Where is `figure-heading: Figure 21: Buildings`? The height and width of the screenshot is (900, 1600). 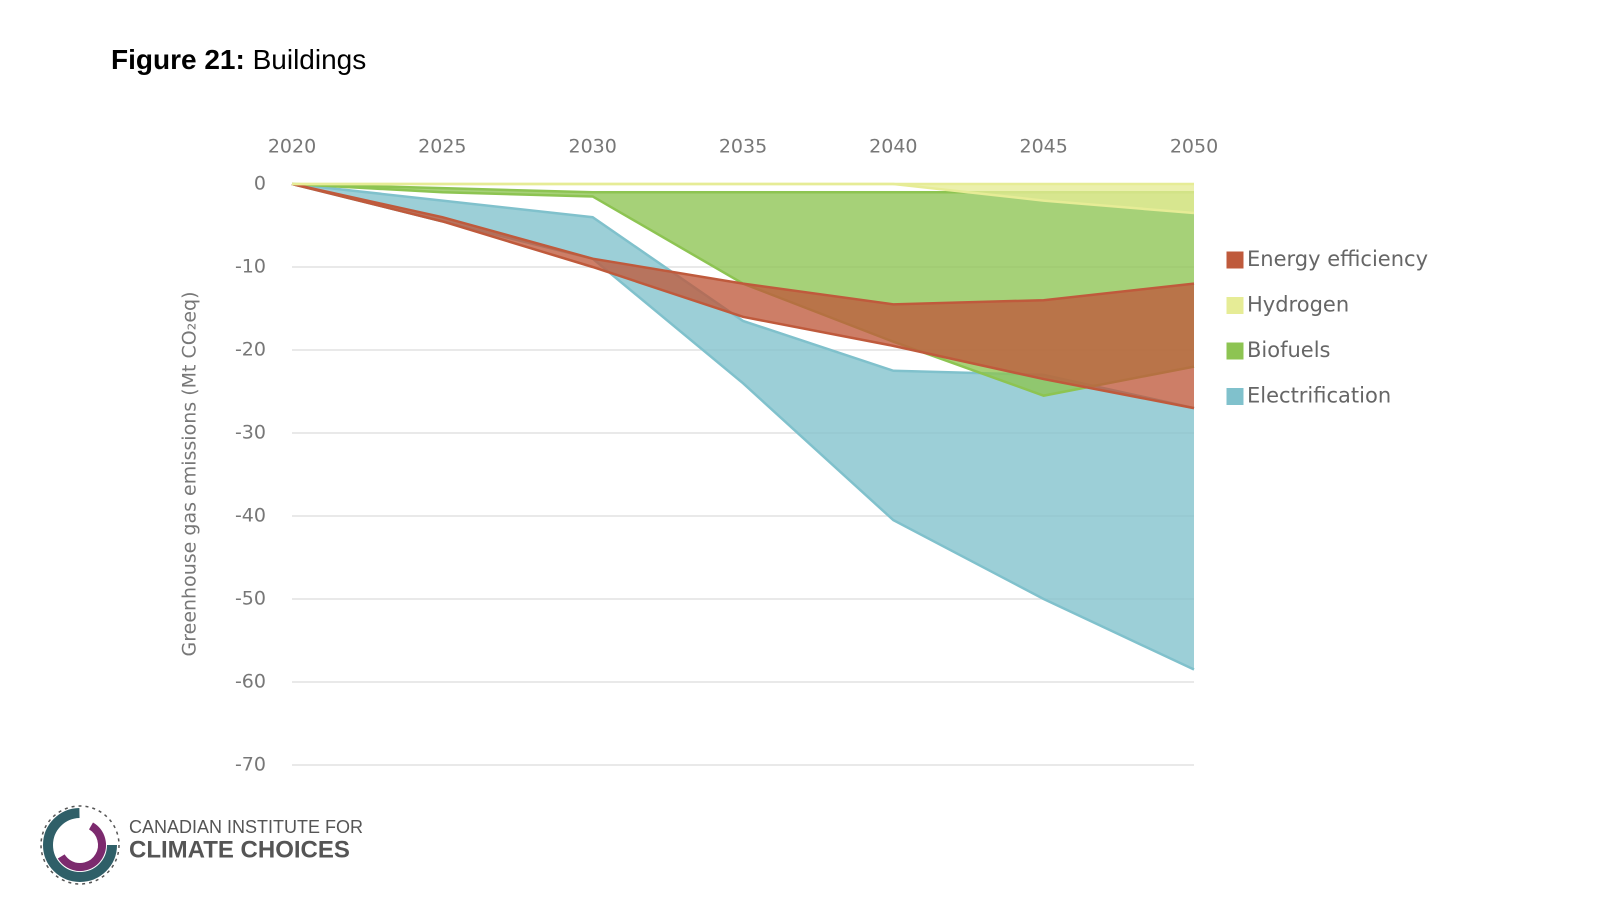
figure-heading: Figure 21: Buildings is located at coordinates (238, 59).